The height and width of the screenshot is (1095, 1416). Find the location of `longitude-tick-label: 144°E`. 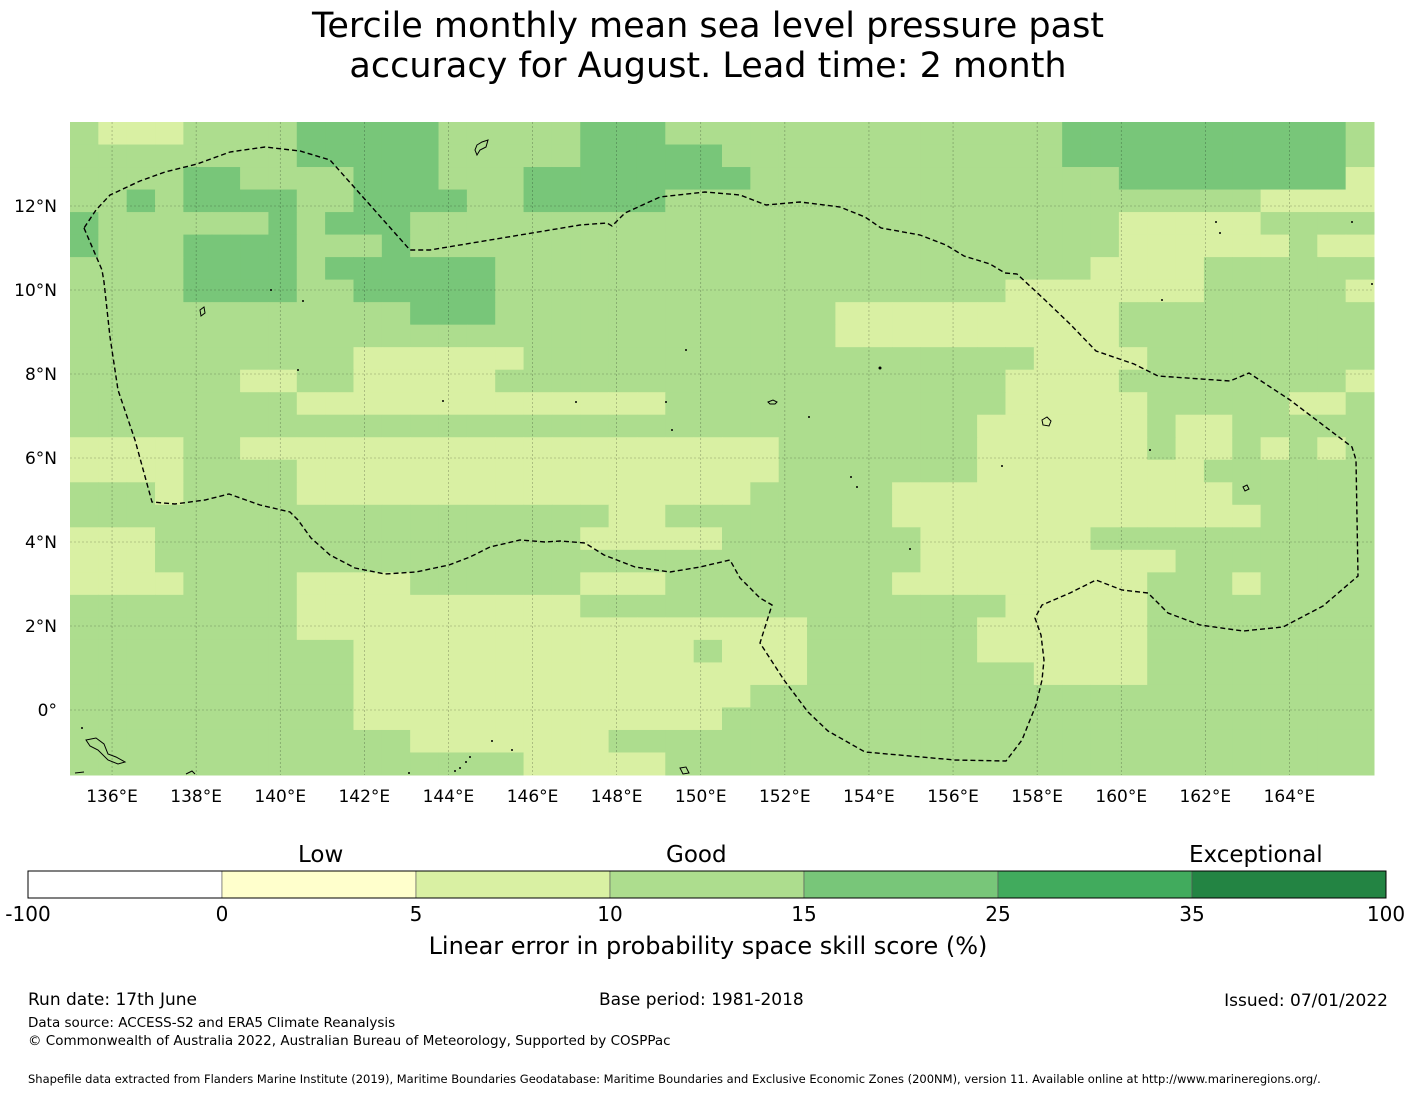

longitude-tick-label: 144°E is located at coordinates (449, 797).